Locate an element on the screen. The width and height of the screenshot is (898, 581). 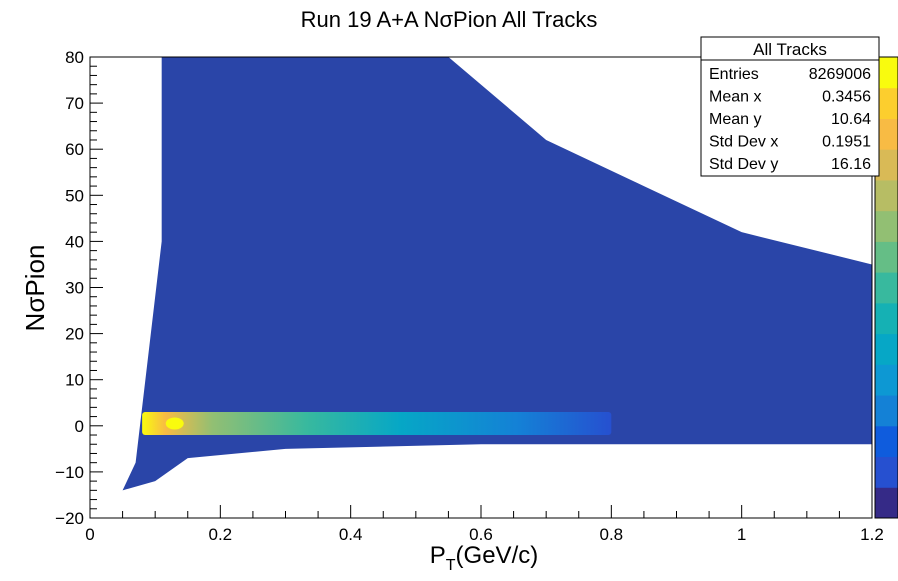
x-tick-label: 0.4 is located at coordinates (351, 534).